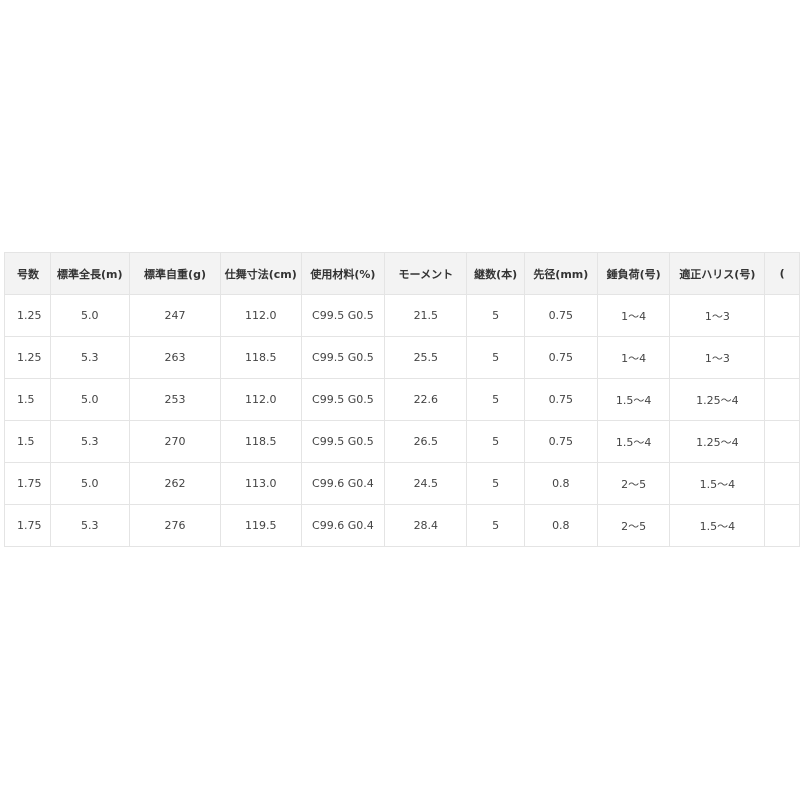  What do you see at coordinates (90, 273) in the screenshot?
I see `column-header: 標準全長(m)` at bounding box center [90, 273].